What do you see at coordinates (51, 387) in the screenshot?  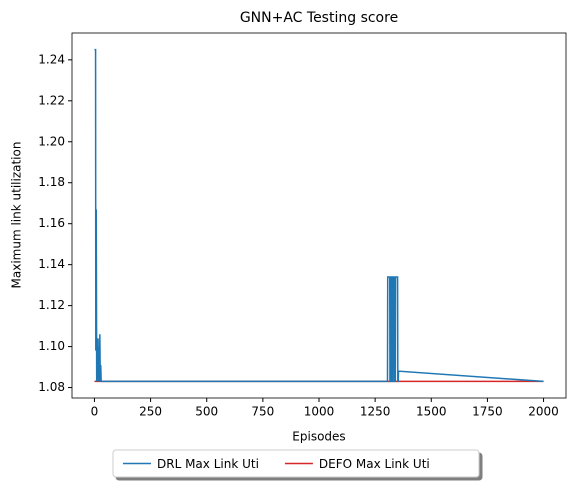 I see `y-tick-label: 1.08` at bounding box center [51, 387].